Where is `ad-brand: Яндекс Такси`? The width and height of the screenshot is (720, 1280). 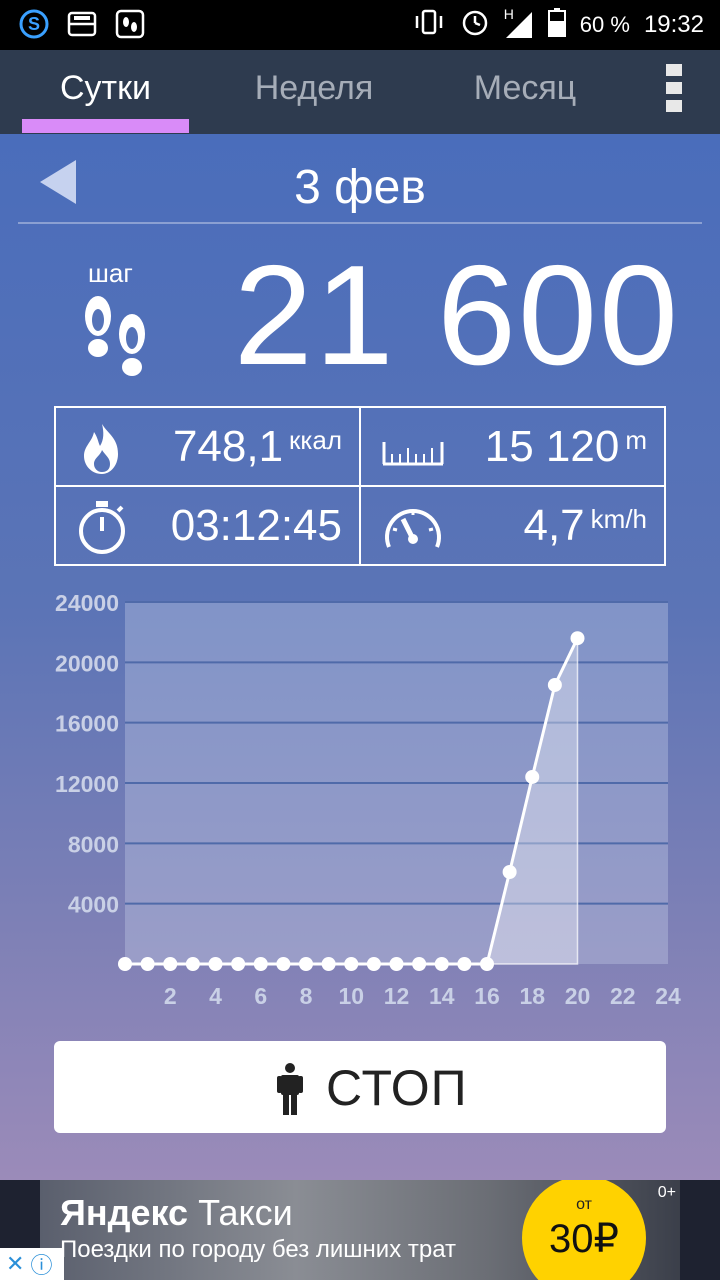
ad-brand: Яндекс Такси is located at coordinates (176, 1213).